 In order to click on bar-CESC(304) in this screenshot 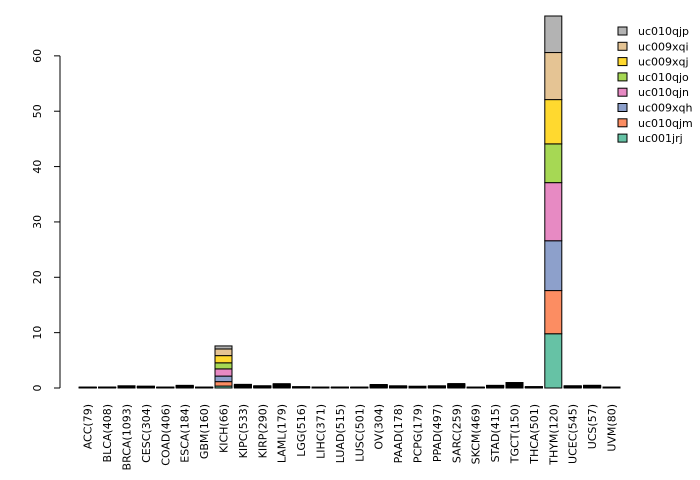, I will do `click(145, 387)`.